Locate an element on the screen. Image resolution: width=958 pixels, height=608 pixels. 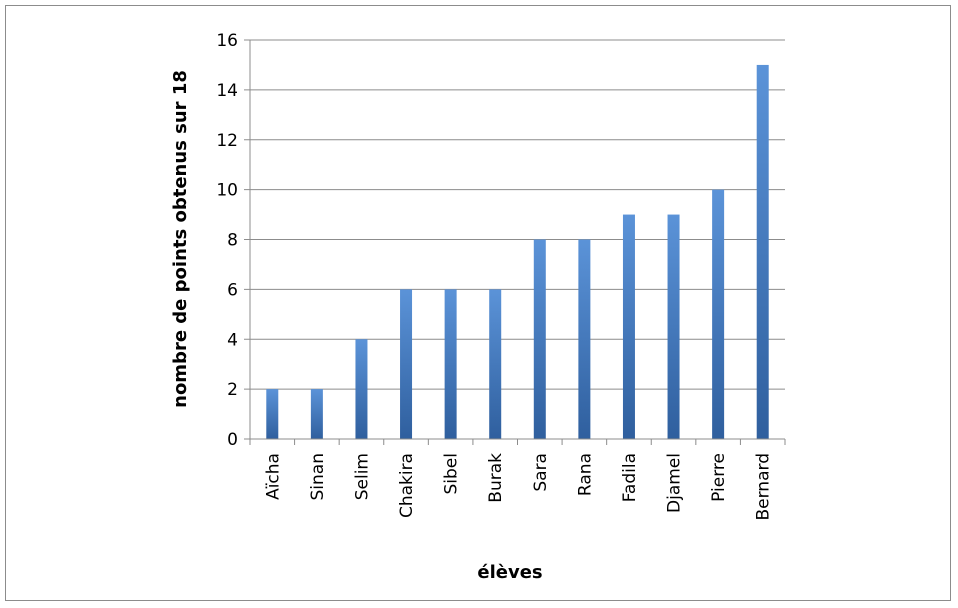
y-tick-labels: 0 2 4 6 8 10 12 14 16 is located at coordinates (227, 240).